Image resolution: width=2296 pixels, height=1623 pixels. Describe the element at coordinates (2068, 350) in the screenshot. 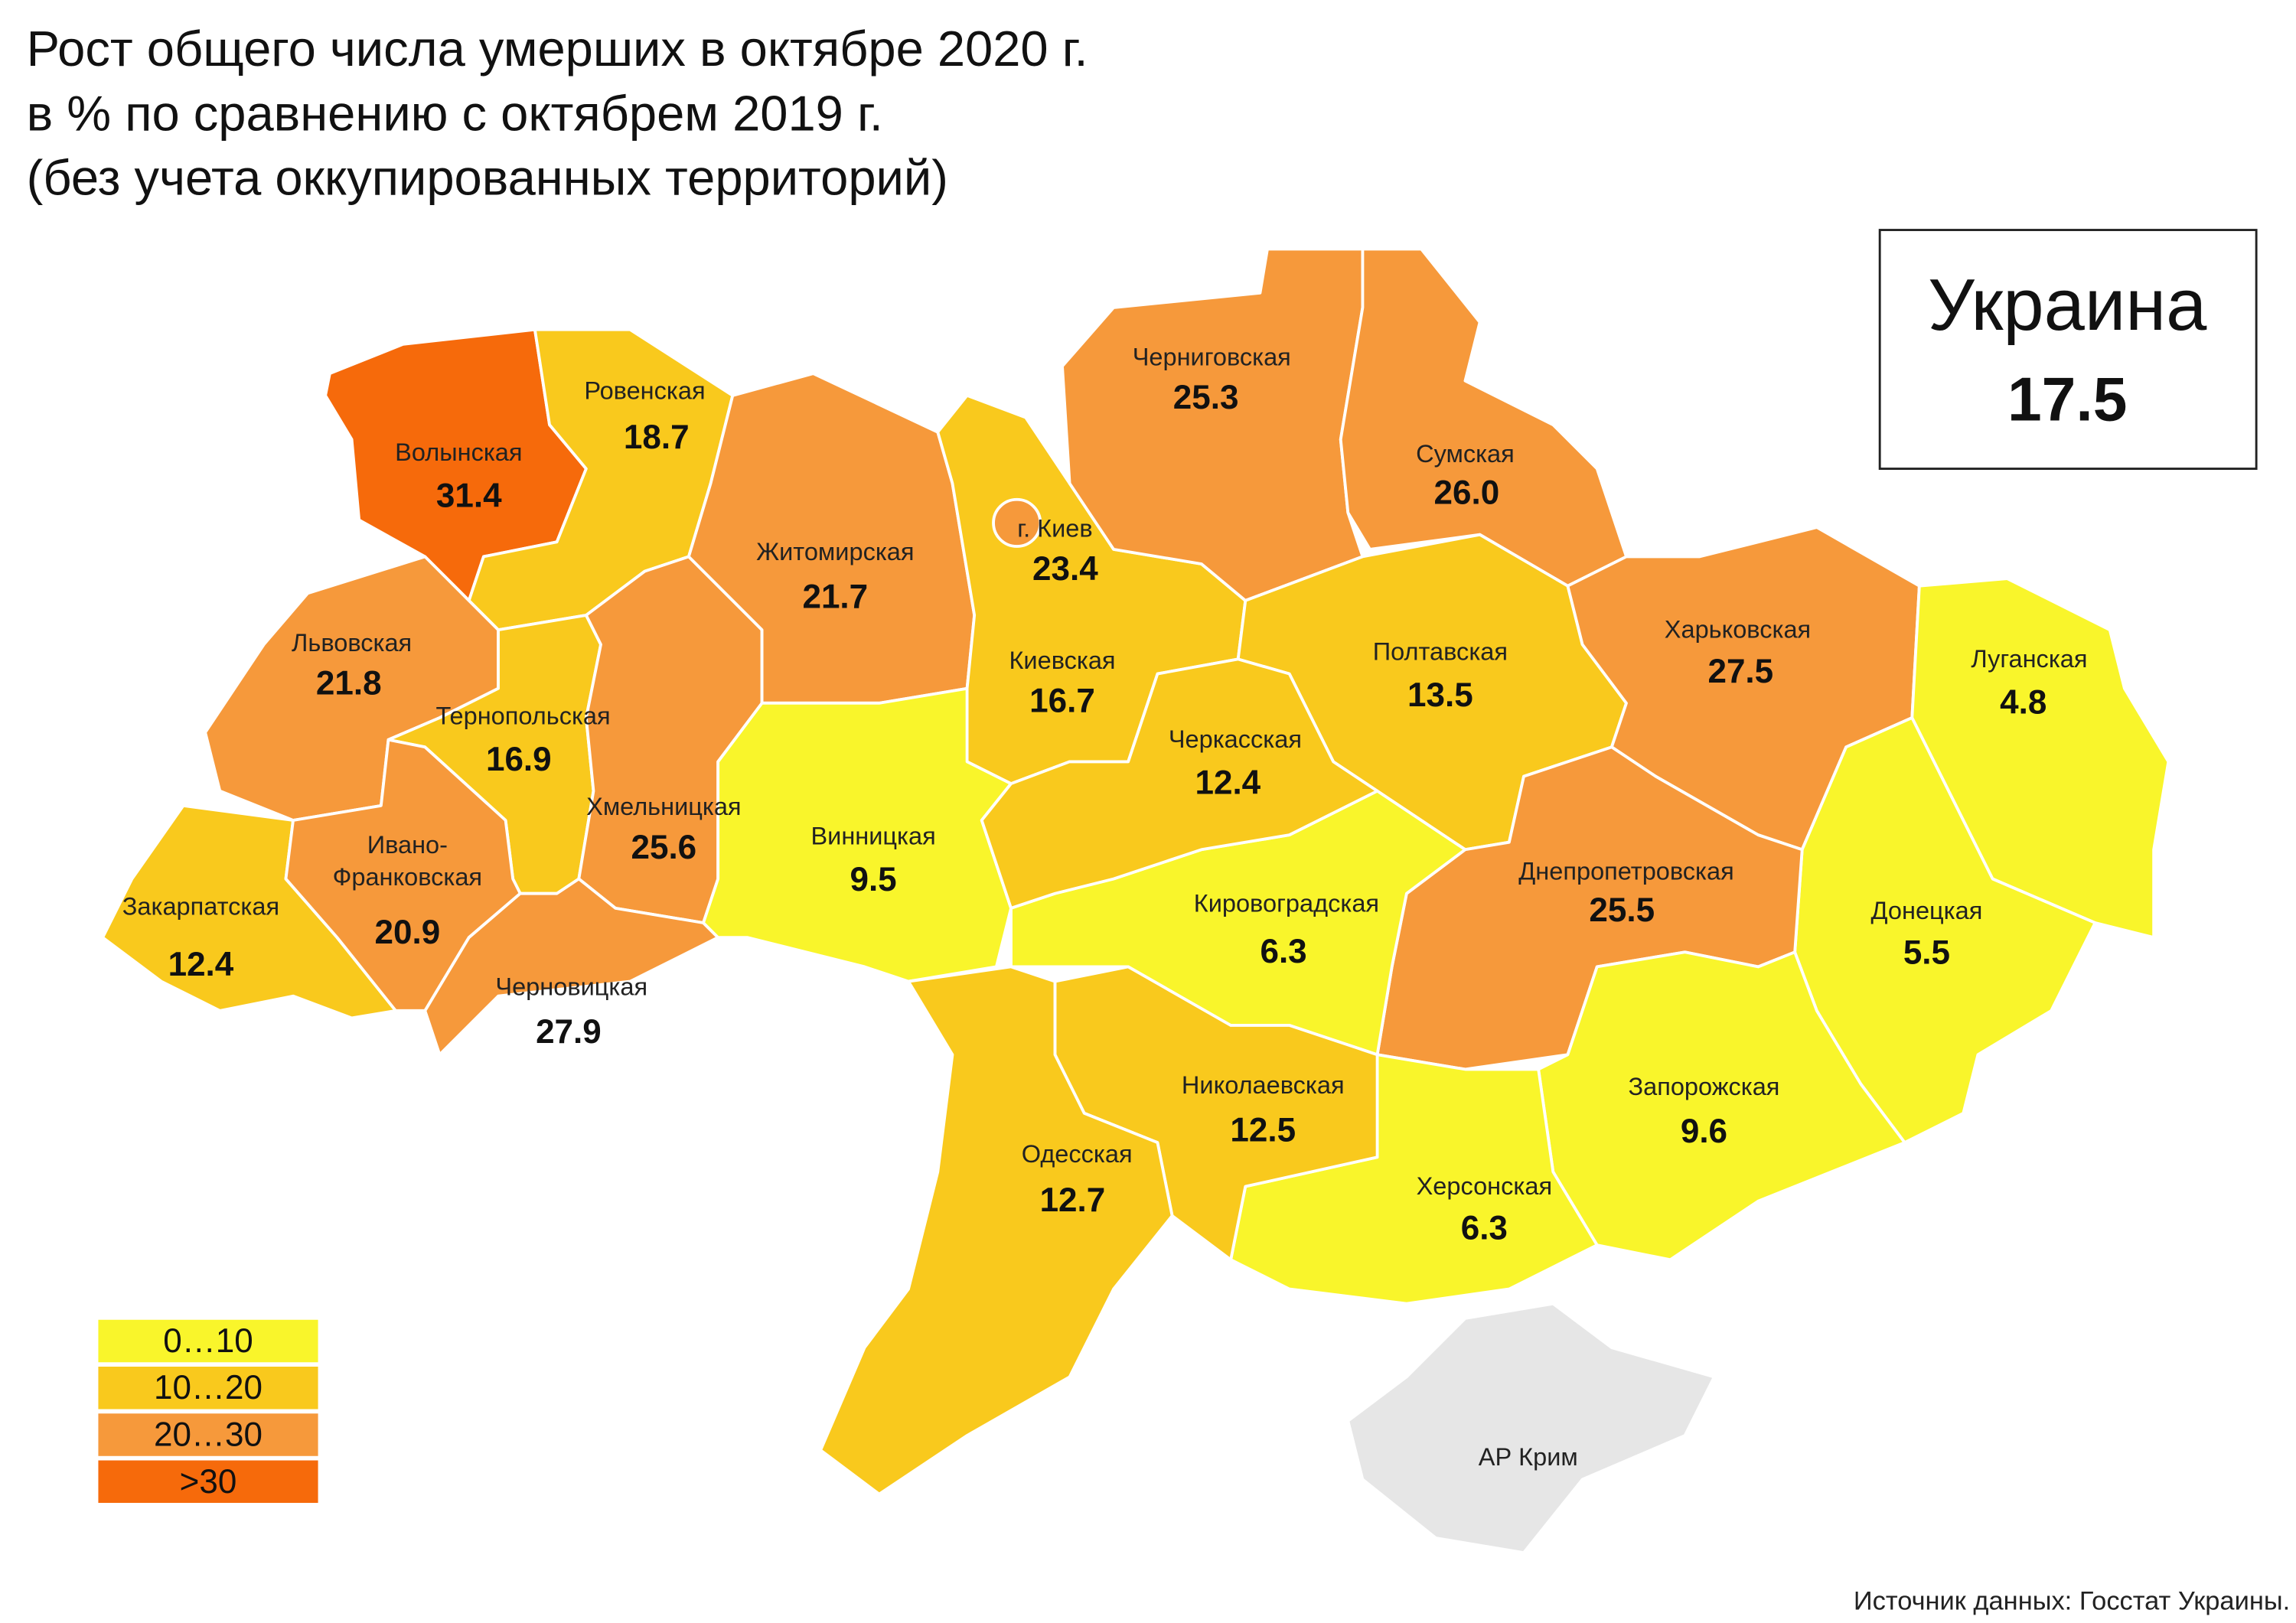

I see `total-box` at that location.